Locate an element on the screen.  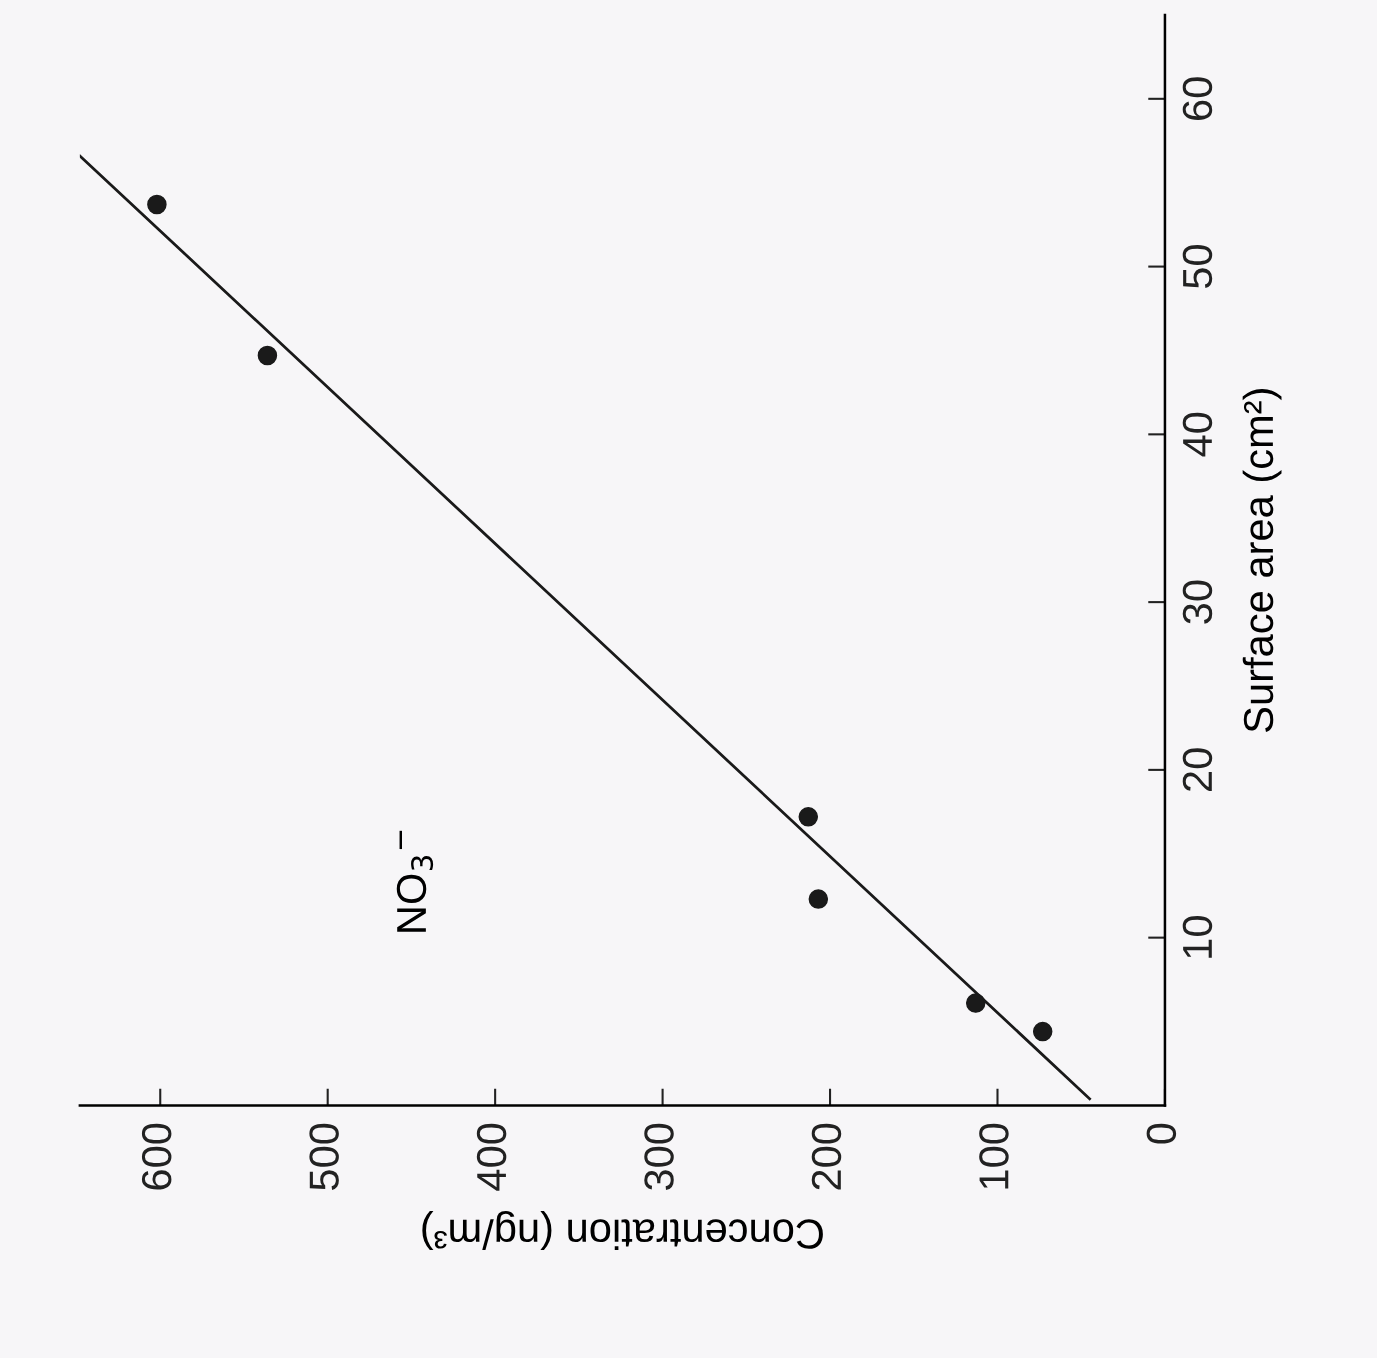
y-tick-label: 20 is located at coordinates (1197, 769).